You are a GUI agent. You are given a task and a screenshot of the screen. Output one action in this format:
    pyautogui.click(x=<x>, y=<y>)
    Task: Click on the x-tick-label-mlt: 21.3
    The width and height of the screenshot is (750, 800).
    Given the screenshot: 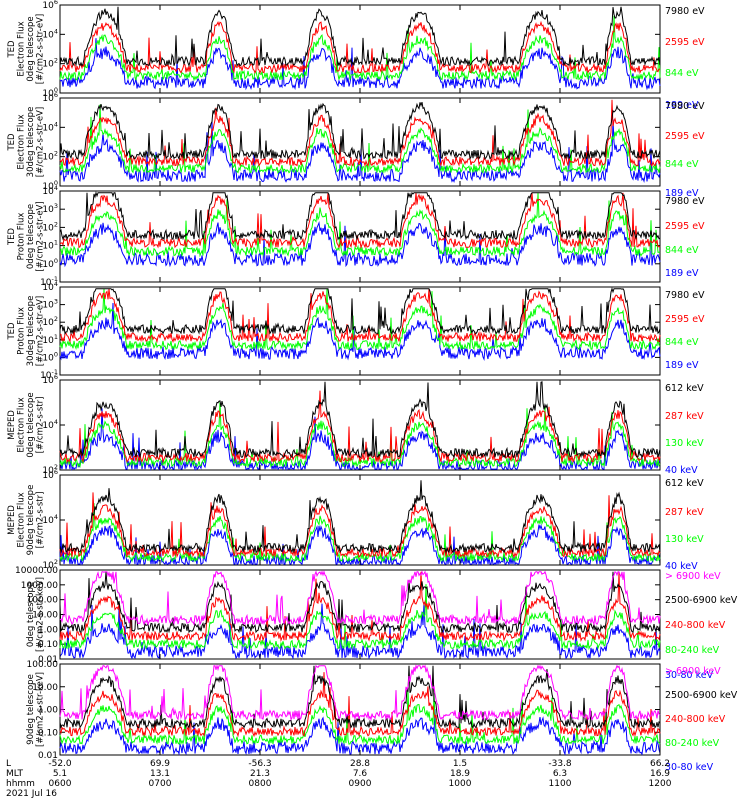 What is the action you would take?
    pyautogui.click(x=260, y=774)
    